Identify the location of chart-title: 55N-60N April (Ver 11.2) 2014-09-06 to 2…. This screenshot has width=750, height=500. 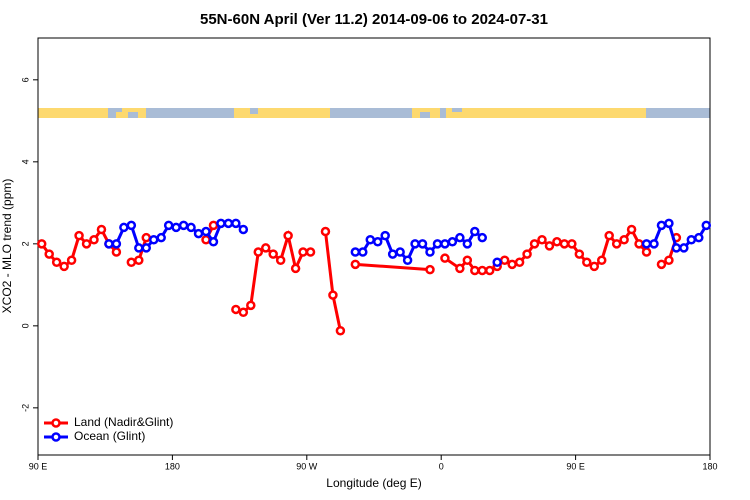
(374, 19).